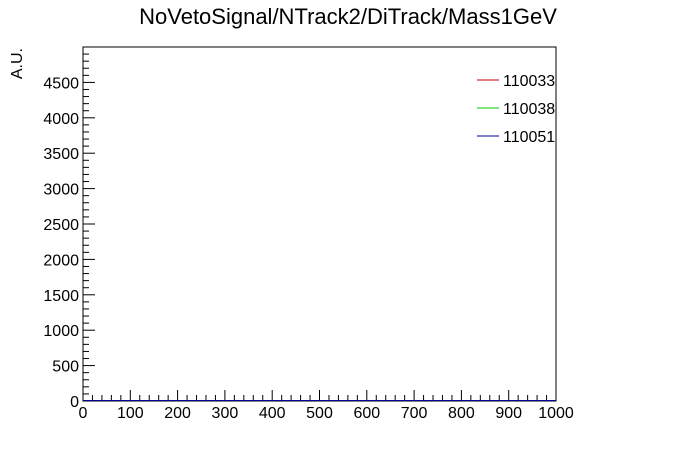 The width and height of the screenshot is (696, 472). What do you see at coordinates (319, 413) in the screenshot?
I see `x-tick-label: 500` at bounding box center [319, 413].